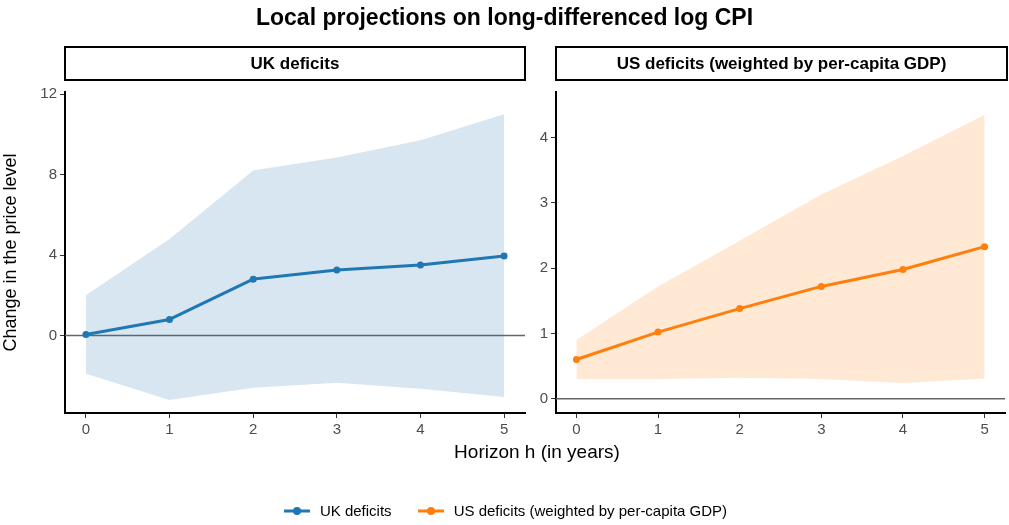  Describe the element at coordinates (52, 173) in the screenshot. I see `y-tick-label: 8` at that location.